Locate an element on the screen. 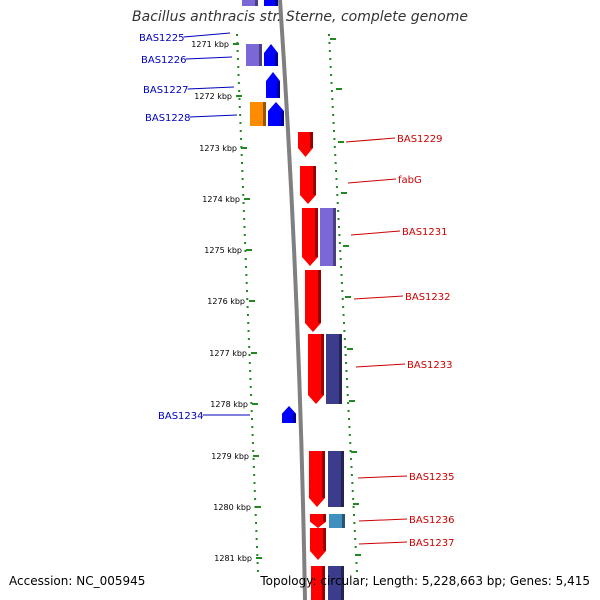 This screenshot has height=600, width=600. gene-bas1232-shade is located at coordinates (319, 296).